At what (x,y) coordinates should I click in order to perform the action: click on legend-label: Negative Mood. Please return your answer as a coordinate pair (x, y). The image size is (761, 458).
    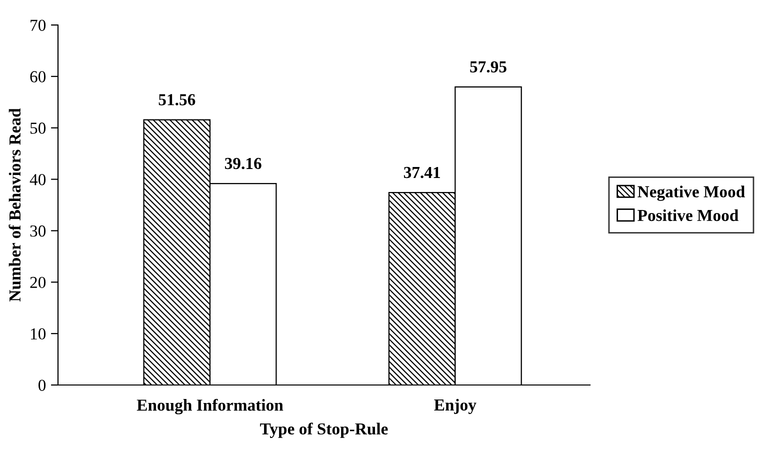
    Looking at the image, I should click on (691, 193).